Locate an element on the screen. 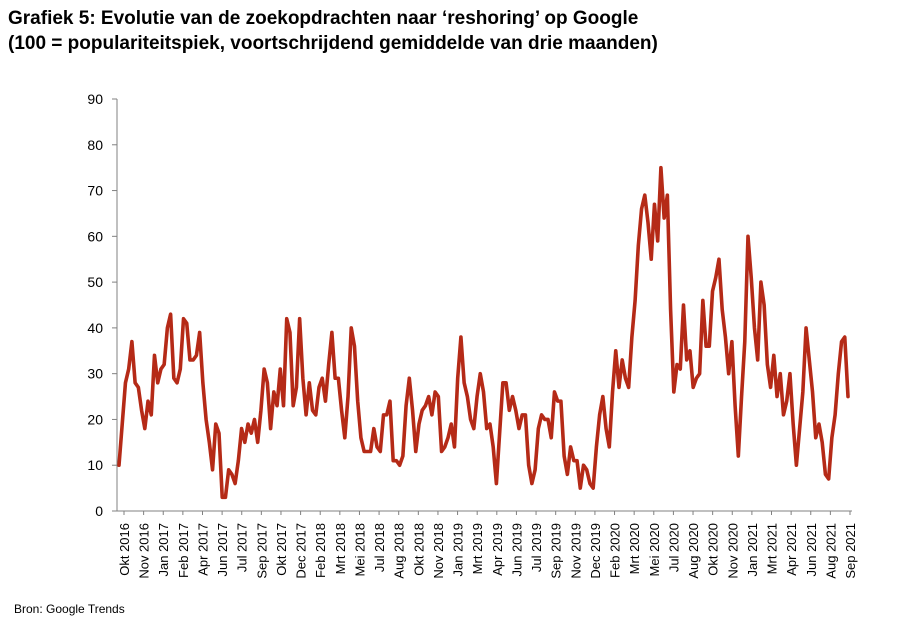  x-tick-label: Nov 2016 is located at coordinates (144, 551).